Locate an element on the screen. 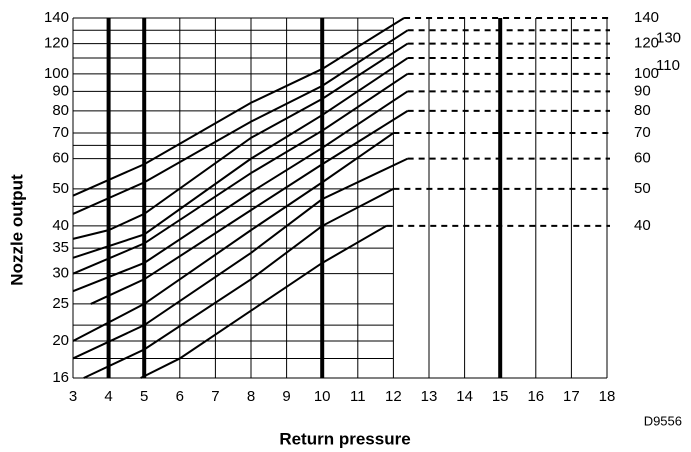 The image size is (691, 452). y-axis-title: Nozzle output is located at coordinates (16, 230).